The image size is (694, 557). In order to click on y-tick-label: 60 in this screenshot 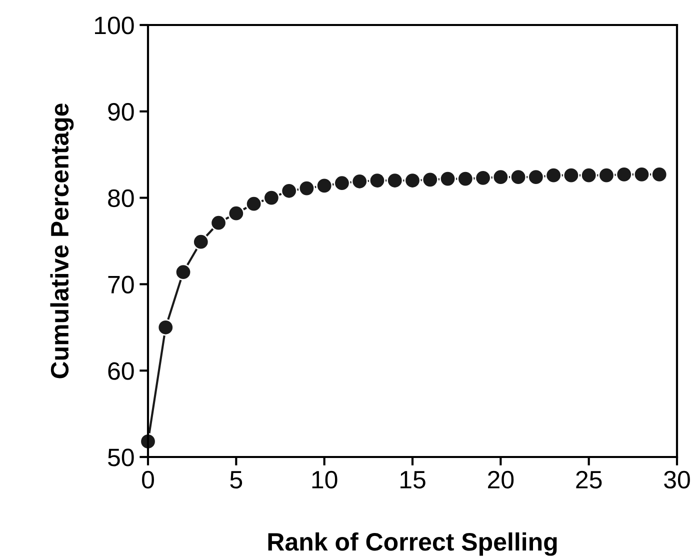, I will do `click(121, 371)`.